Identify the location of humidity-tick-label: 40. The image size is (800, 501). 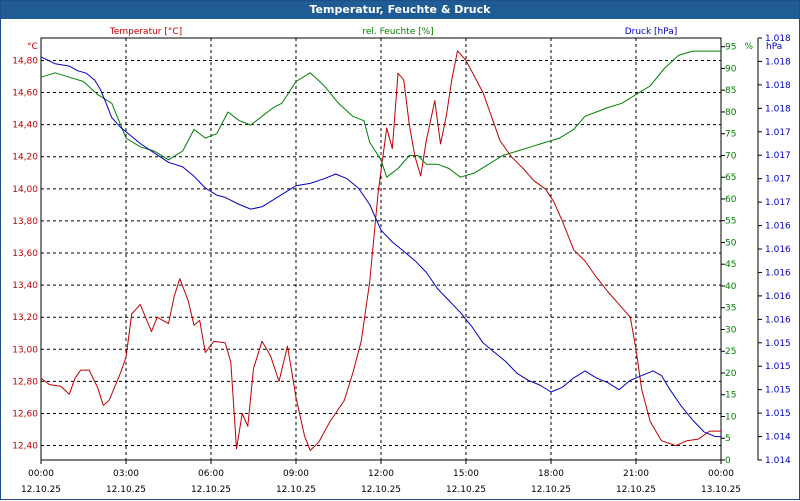
(731, 287).